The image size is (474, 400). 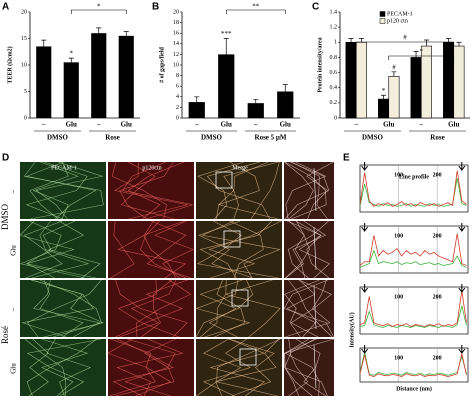 I want to click on y-tick-label: 18, so click(x=176, y=23).